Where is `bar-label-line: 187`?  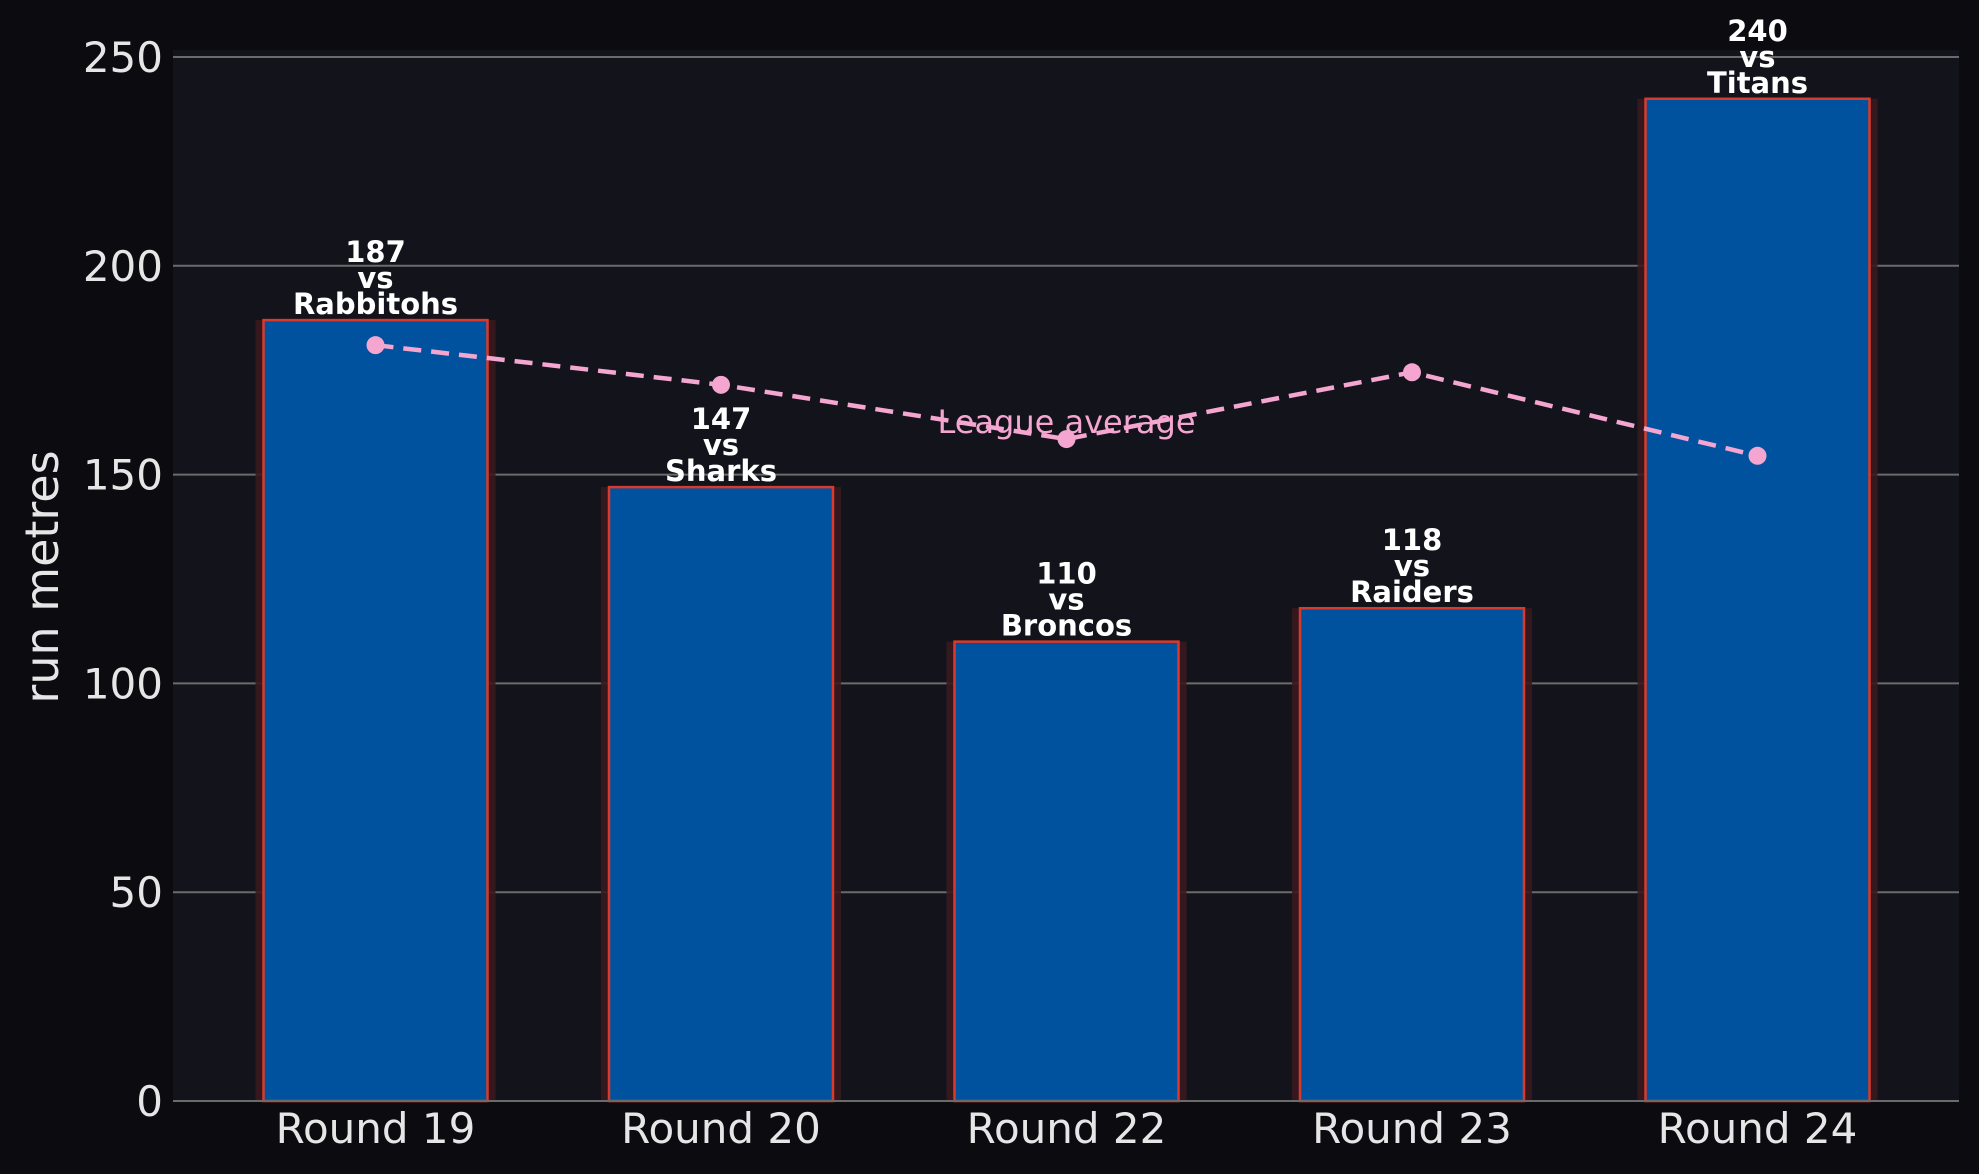
bar-label-line: 187 is located at coordinates (375, 252).